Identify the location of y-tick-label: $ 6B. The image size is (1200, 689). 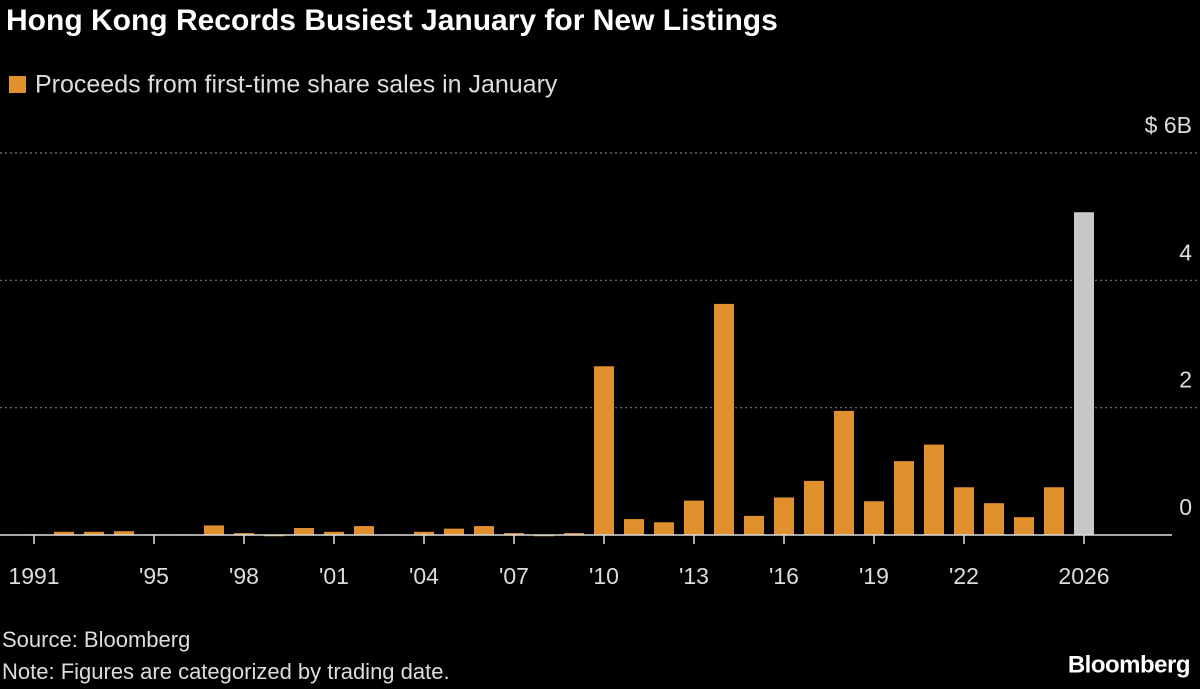
(1168, 125).